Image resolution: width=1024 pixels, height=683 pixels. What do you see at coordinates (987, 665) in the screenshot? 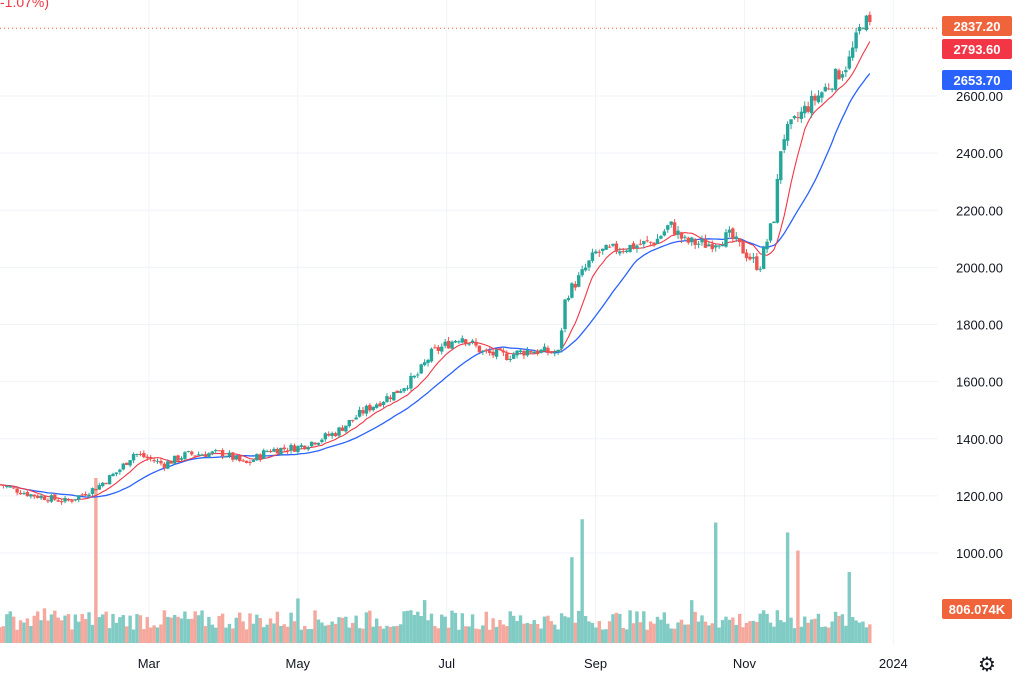
I see `gear-icon: ⚙` at bounding box center [987, 665].